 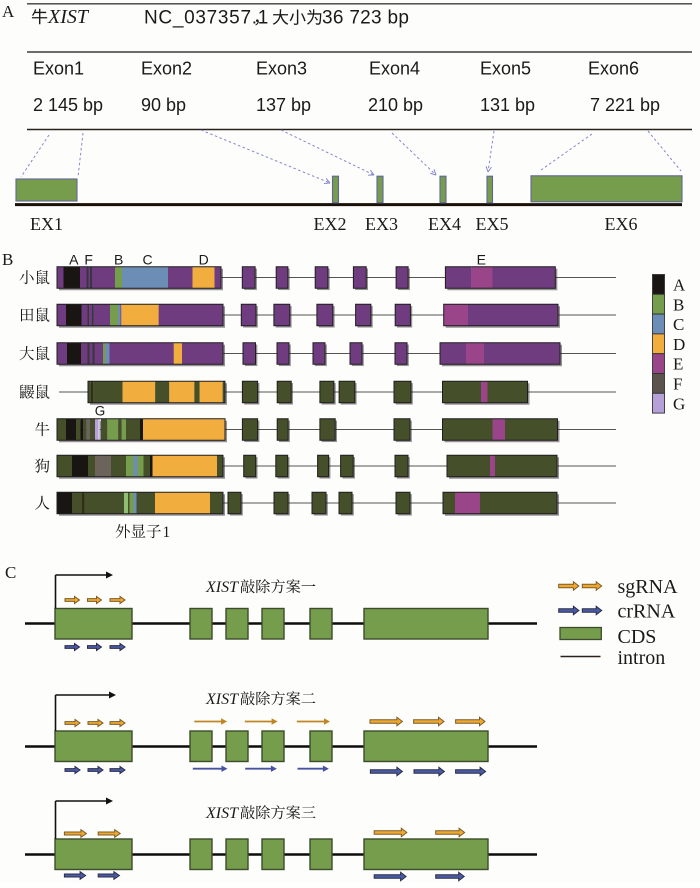 I want to click on svg-text: CDS, so click(x=637, y=637).